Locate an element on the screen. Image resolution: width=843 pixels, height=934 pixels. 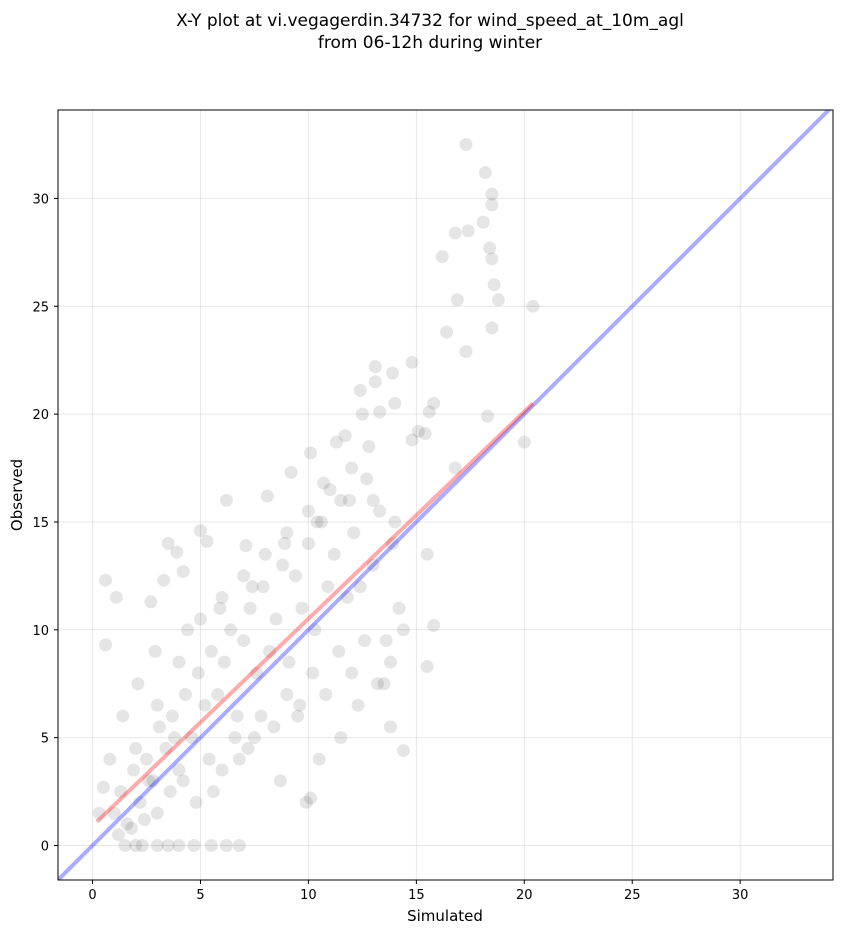
y-tick-label: 20 is located at coordinates (40, 415).